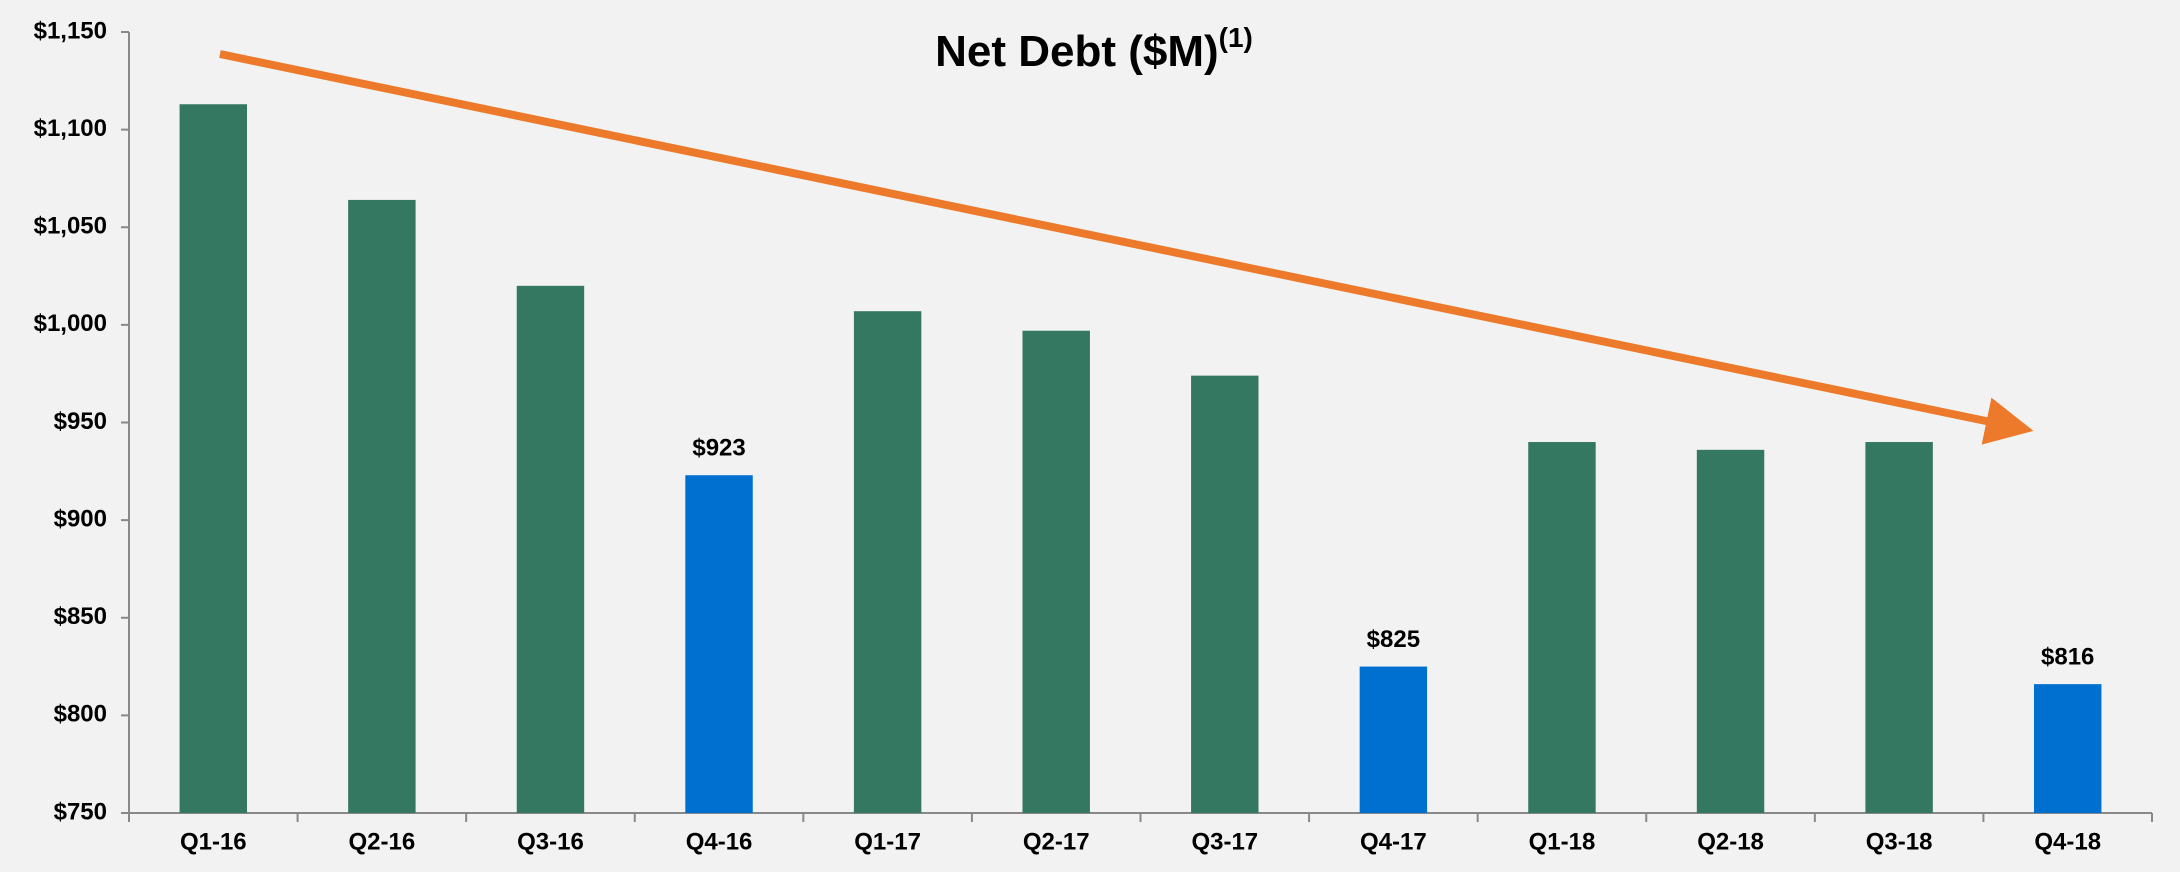 This screenshot has width=2180, height=872. What do you see at coordinates (80, 811) in the screenshot?
I see `y-tick-label: $750` at bounding box center [80, 811].